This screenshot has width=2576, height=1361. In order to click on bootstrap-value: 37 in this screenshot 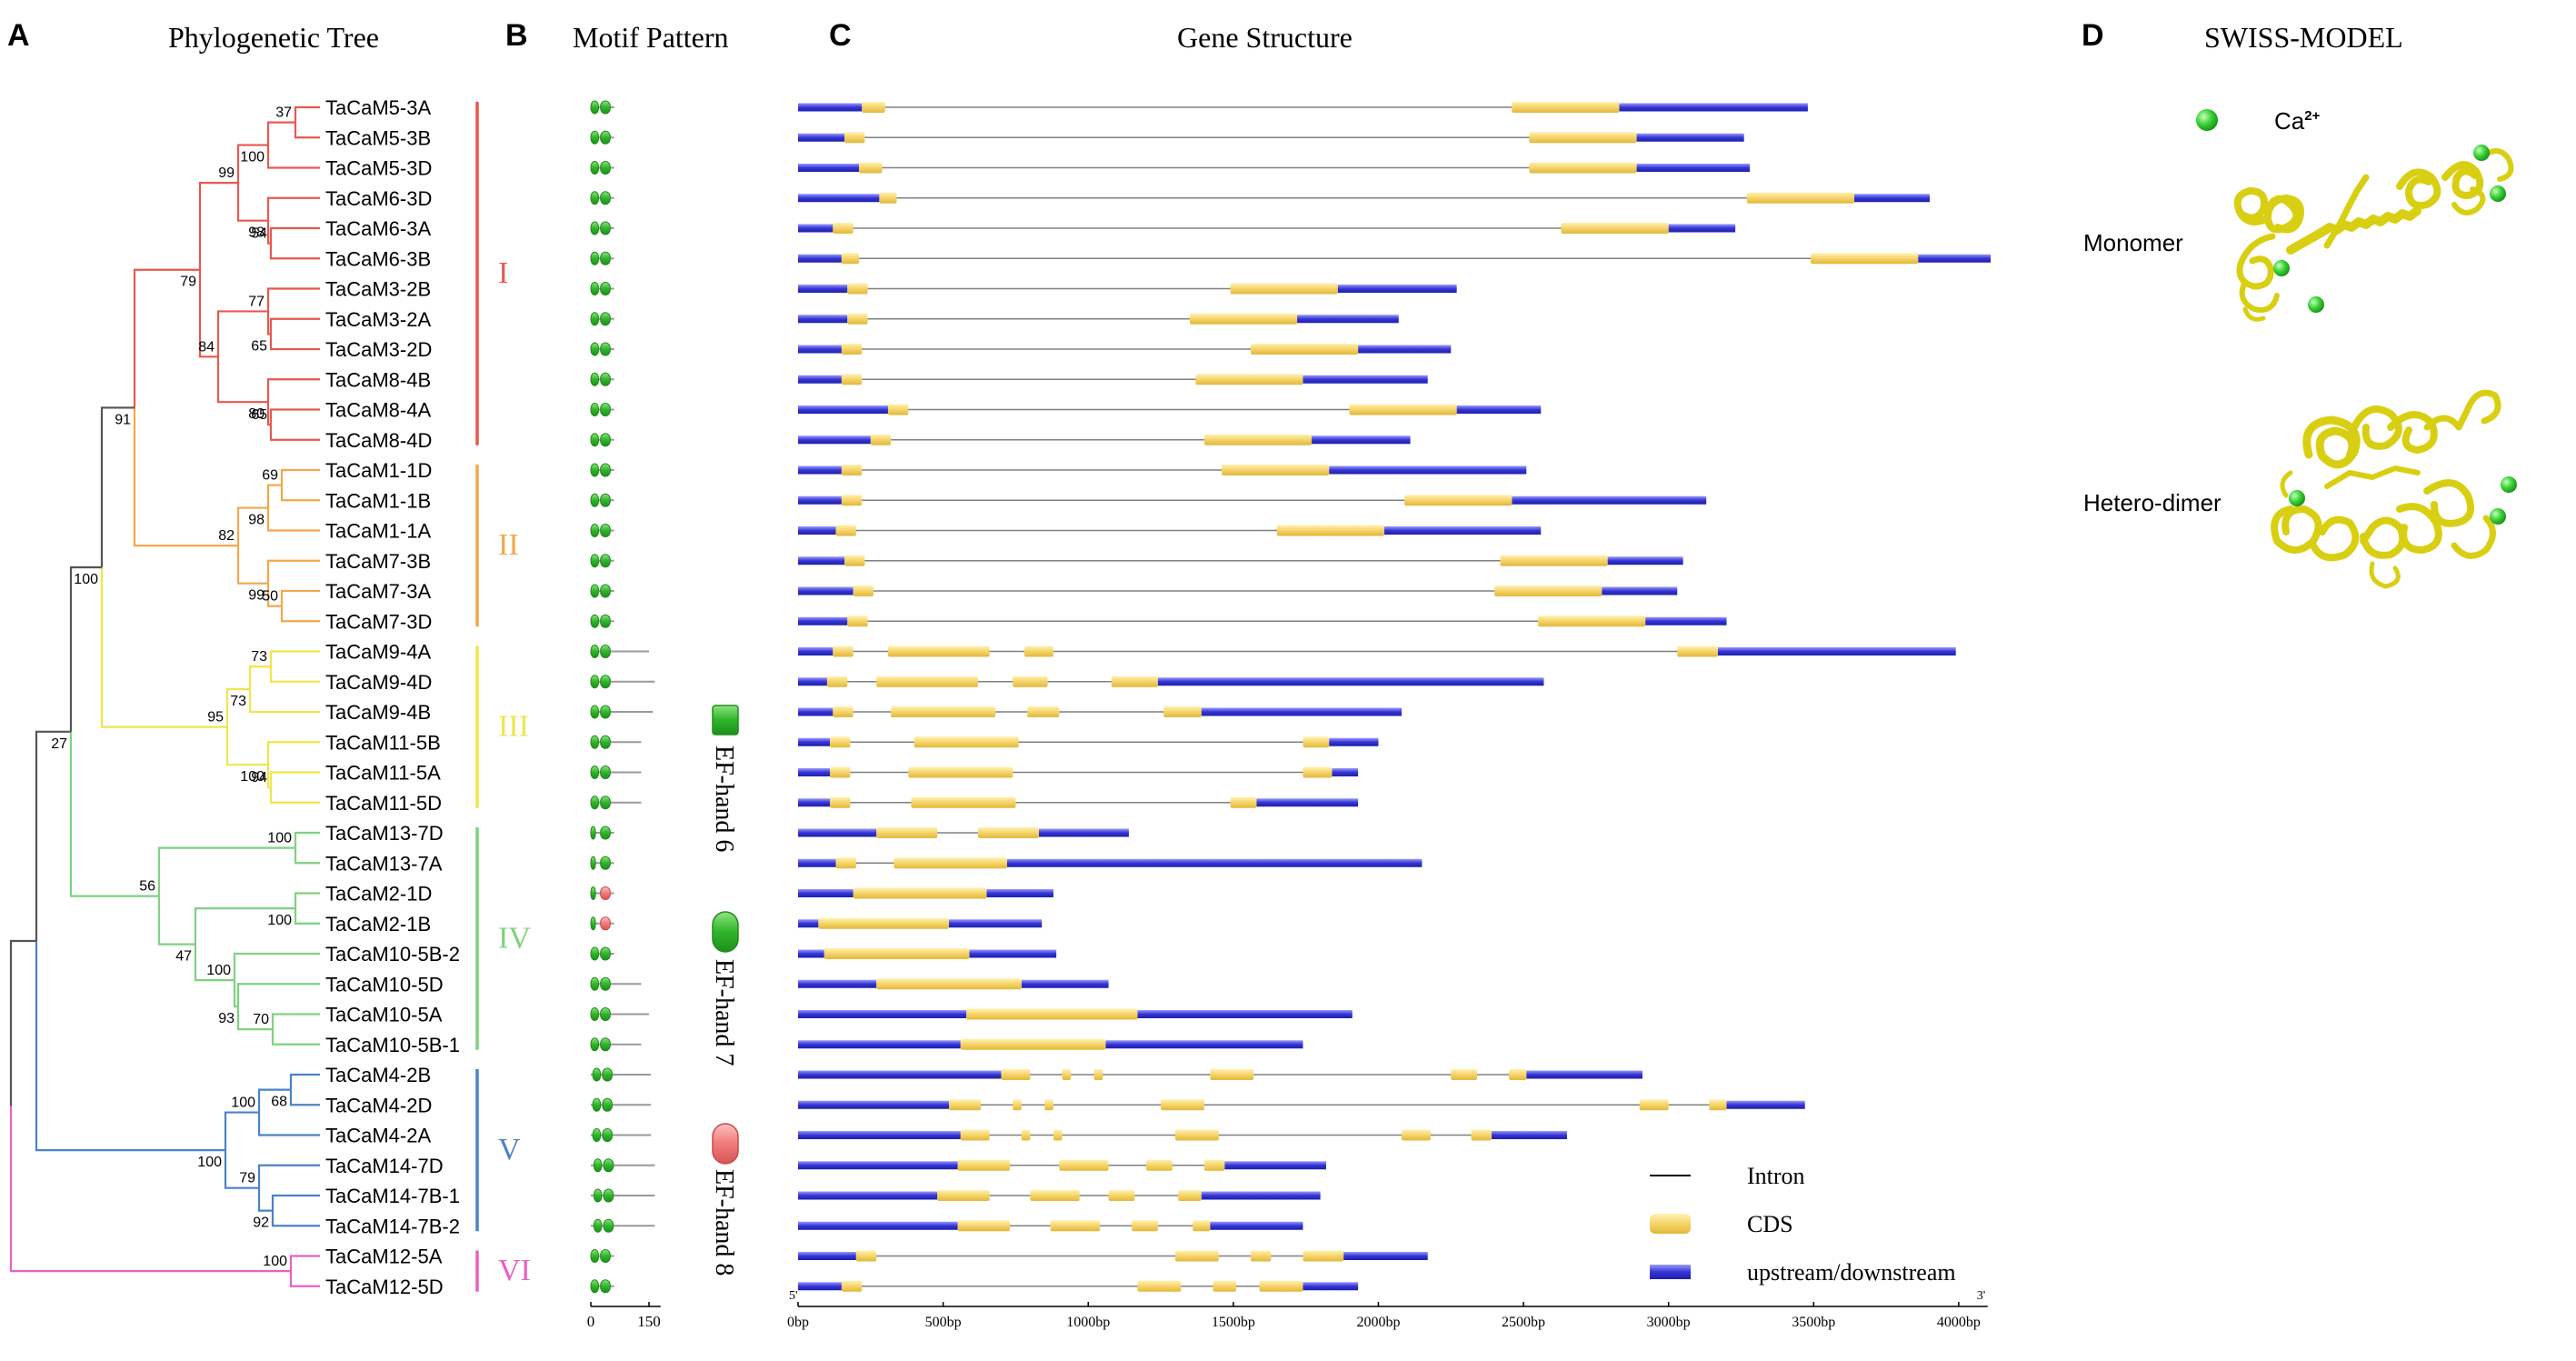, I will do `click(283, 113)`.